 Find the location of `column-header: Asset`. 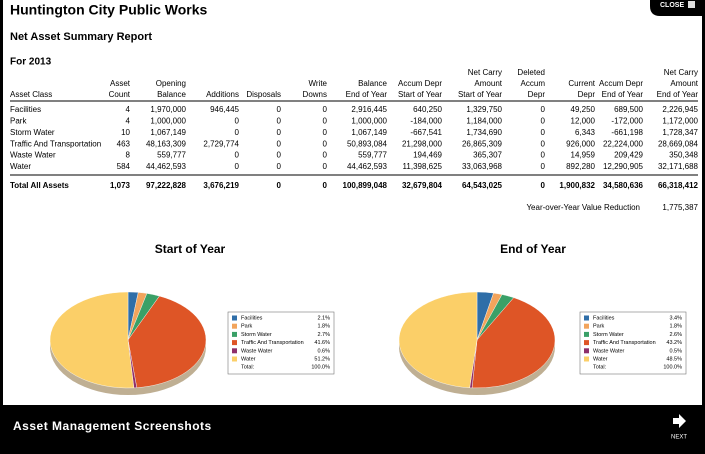

column-header: Asset is located at coordinates (120, 83).